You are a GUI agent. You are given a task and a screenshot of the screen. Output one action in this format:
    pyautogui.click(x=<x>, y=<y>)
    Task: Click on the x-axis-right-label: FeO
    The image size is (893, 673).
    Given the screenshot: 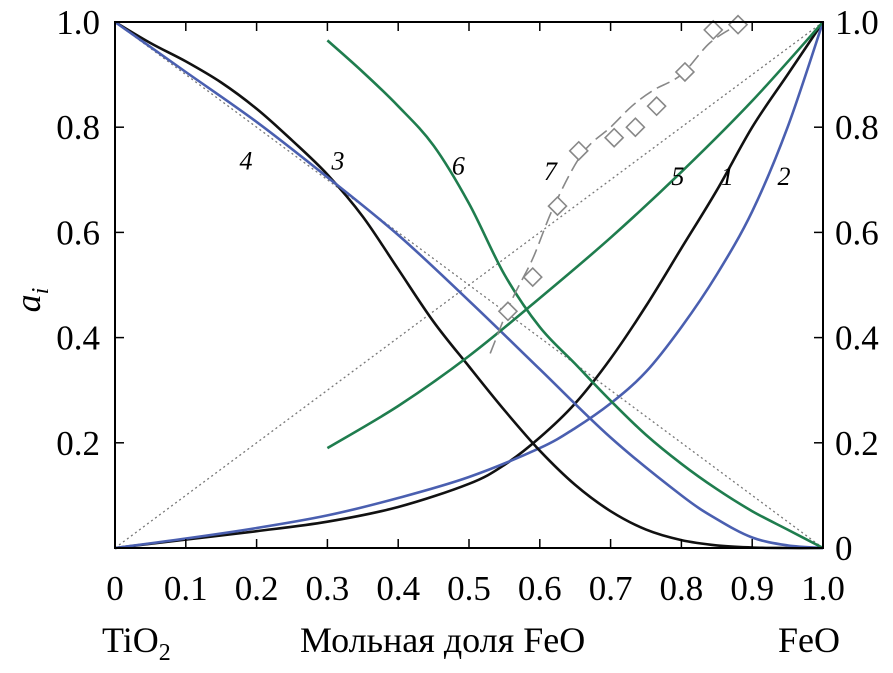 What is the action you would take?
    pyautogui.click(x=809, y=640)
    